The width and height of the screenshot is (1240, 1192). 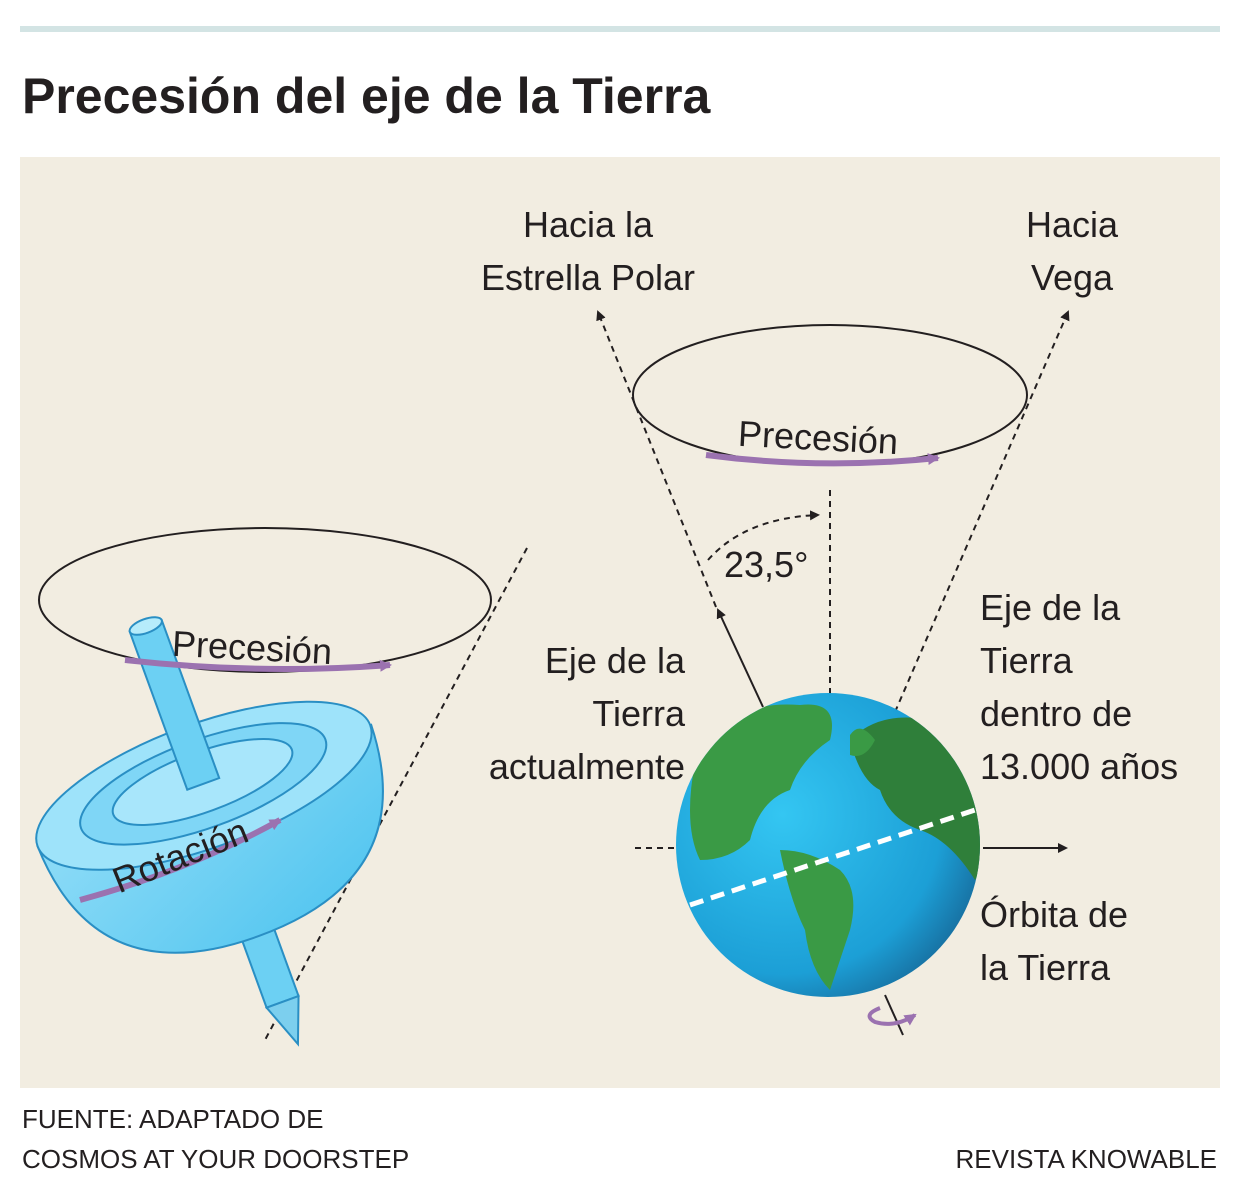 What do you see at coordinates (252, 647) in the screenshot?
I see `top-precession-label: Precesión` at bounding box center [252, 647].